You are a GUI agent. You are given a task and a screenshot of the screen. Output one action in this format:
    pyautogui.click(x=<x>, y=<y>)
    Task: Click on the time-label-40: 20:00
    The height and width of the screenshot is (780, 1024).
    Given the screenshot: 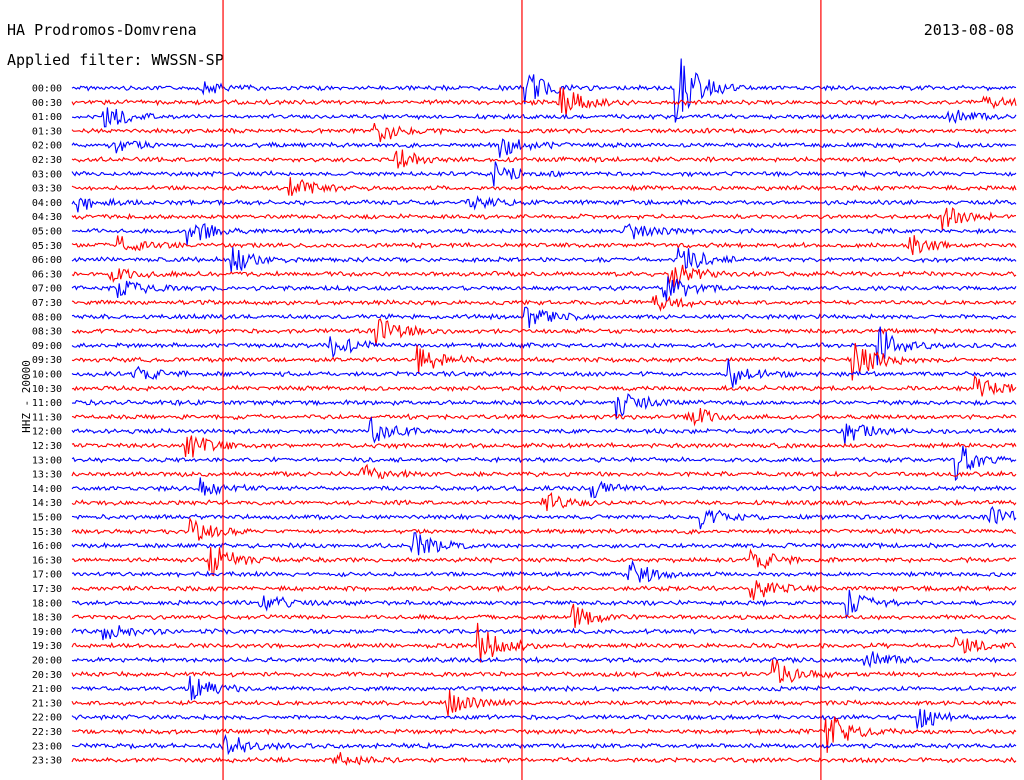 What is the action you would take?
    pyautogui.click(x=47, y=661)
    